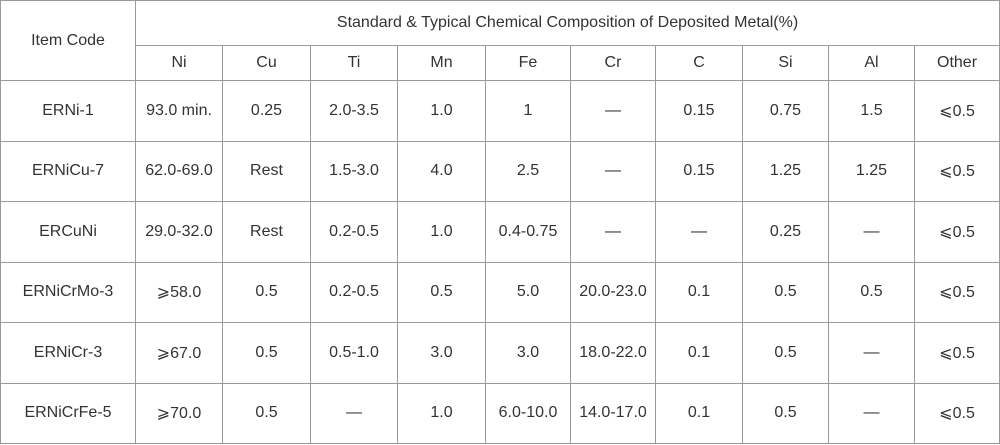 Image resolution: width=1000 pixels, height=445 pixels. Describe the element at coordinates (528, 111) in the screenshot. I see `cell: 1` at that location.